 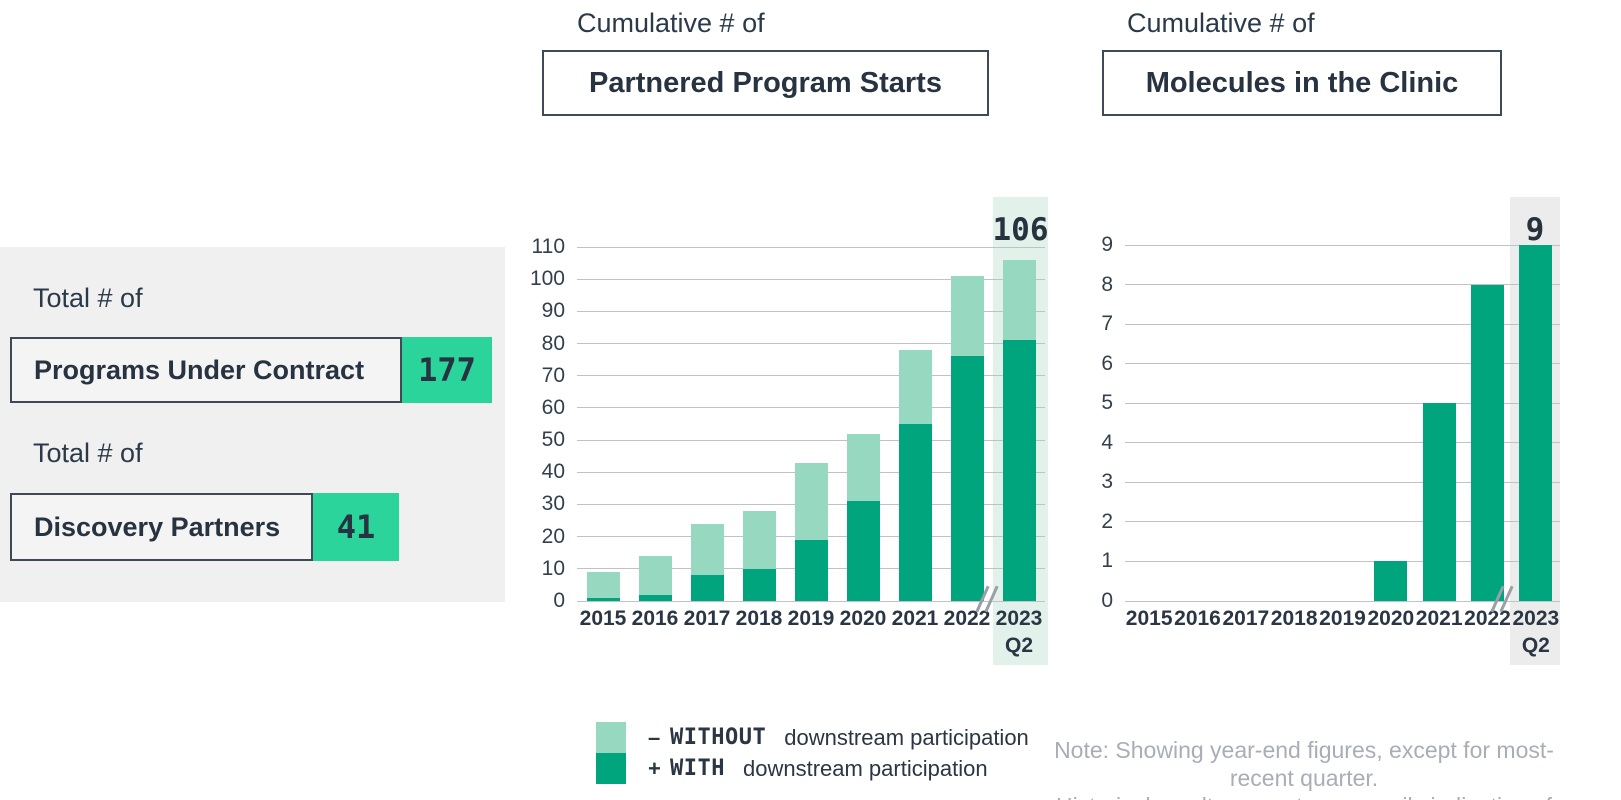 I want to click on y-axis-tick-label: 10, so click(x=553, y=568).